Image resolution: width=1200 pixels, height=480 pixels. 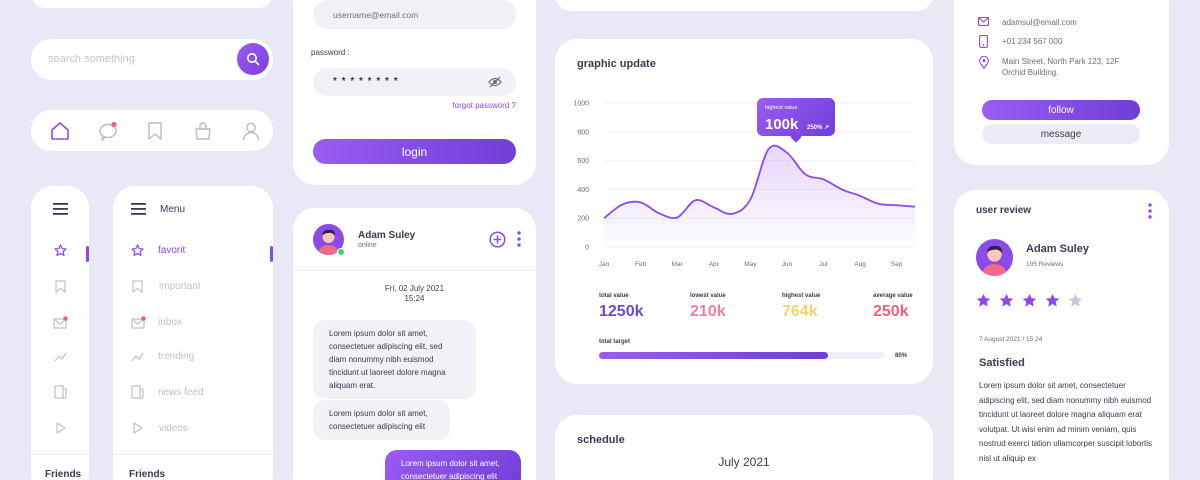 I want to click on x-tick-label: Aug, so click(x=860, y=264).